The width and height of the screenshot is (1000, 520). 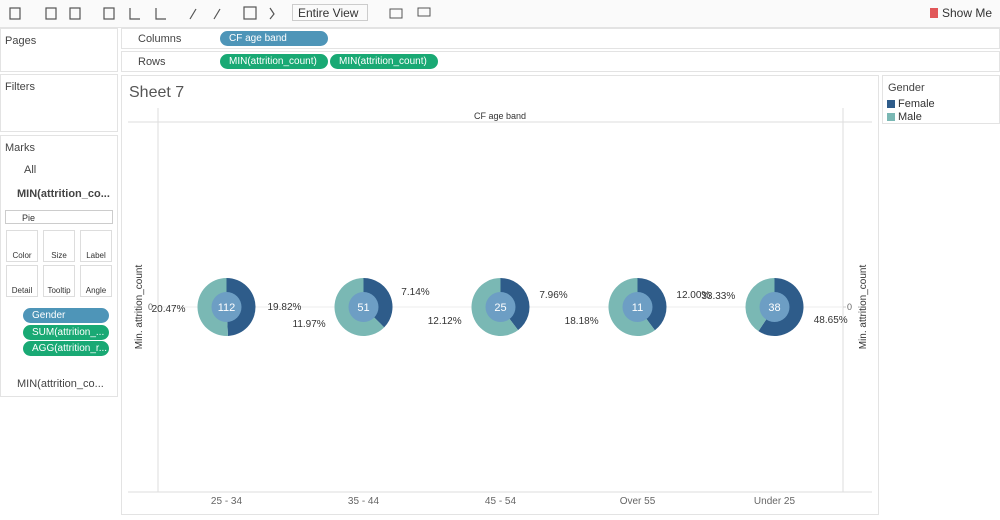 What do you see at coordinates (941, 99) in the screenshot?
I see `legend: Gender Female Male` at bounding box center [941, 99].